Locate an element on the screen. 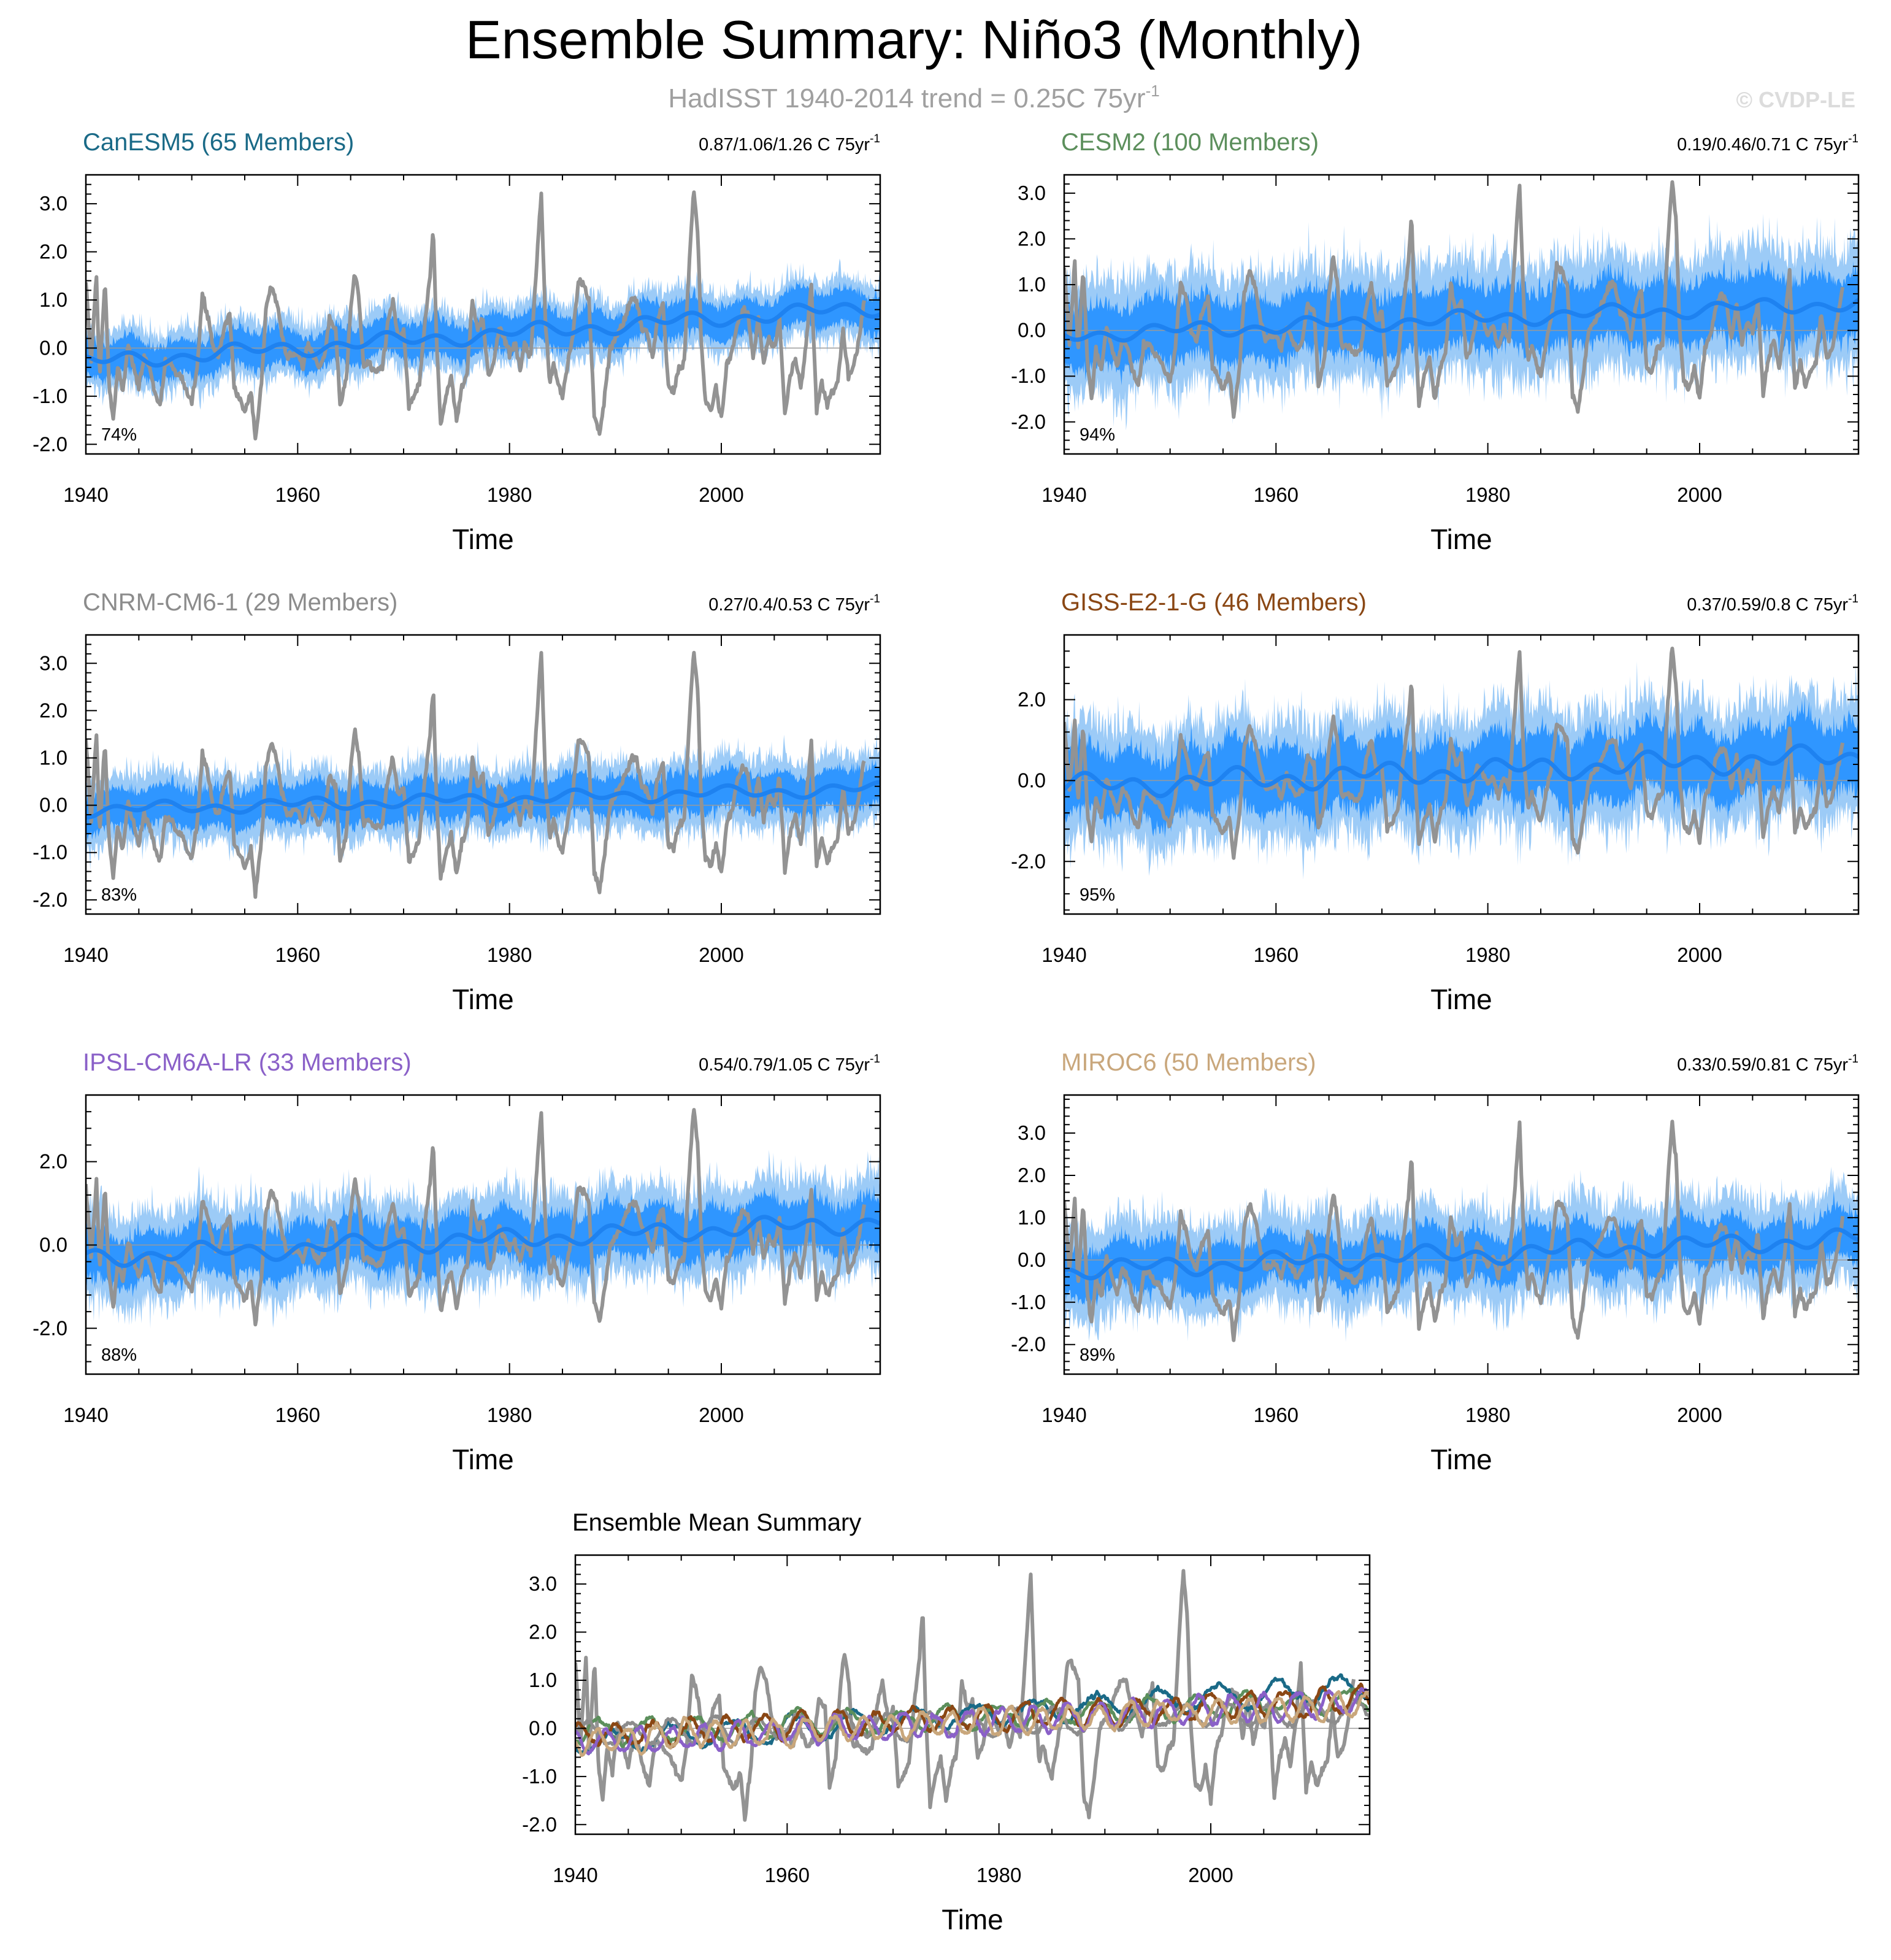 The width and height of the screenshot is (1891, 1960). percent-label: 74% is located at coordinates (119, 435).